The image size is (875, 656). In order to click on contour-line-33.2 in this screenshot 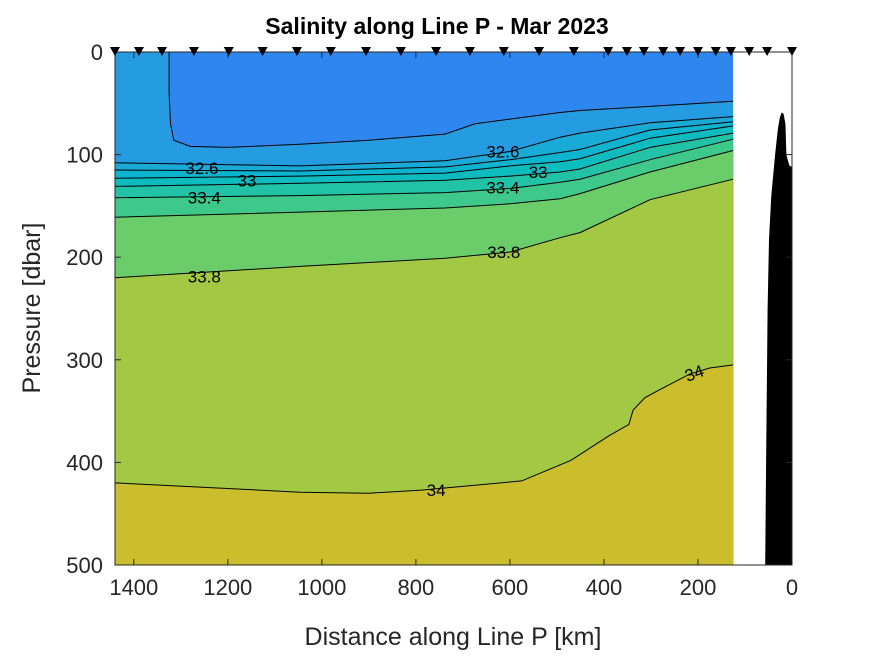, I will do `click(424, 159)`.